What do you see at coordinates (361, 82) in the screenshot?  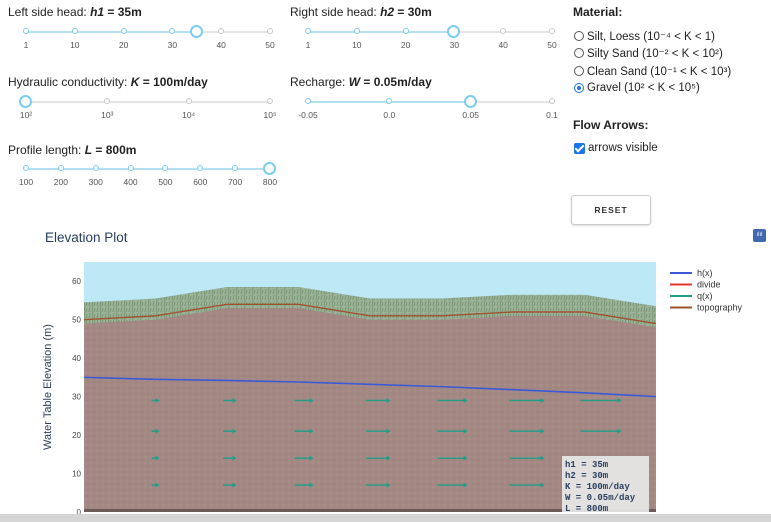 I see `w-label: Recharge: W = 0.05m/day` at bounding box center [361, 82].